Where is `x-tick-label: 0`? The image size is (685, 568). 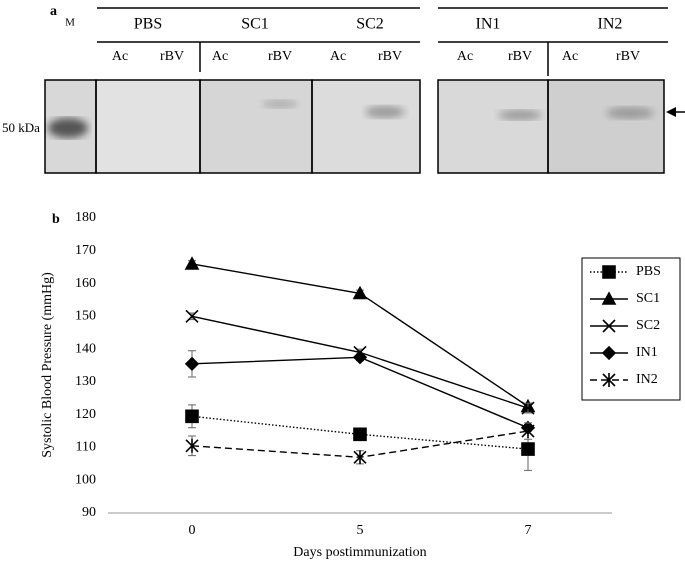 x-tick-label: 0 is located at coordinates (192, 530).